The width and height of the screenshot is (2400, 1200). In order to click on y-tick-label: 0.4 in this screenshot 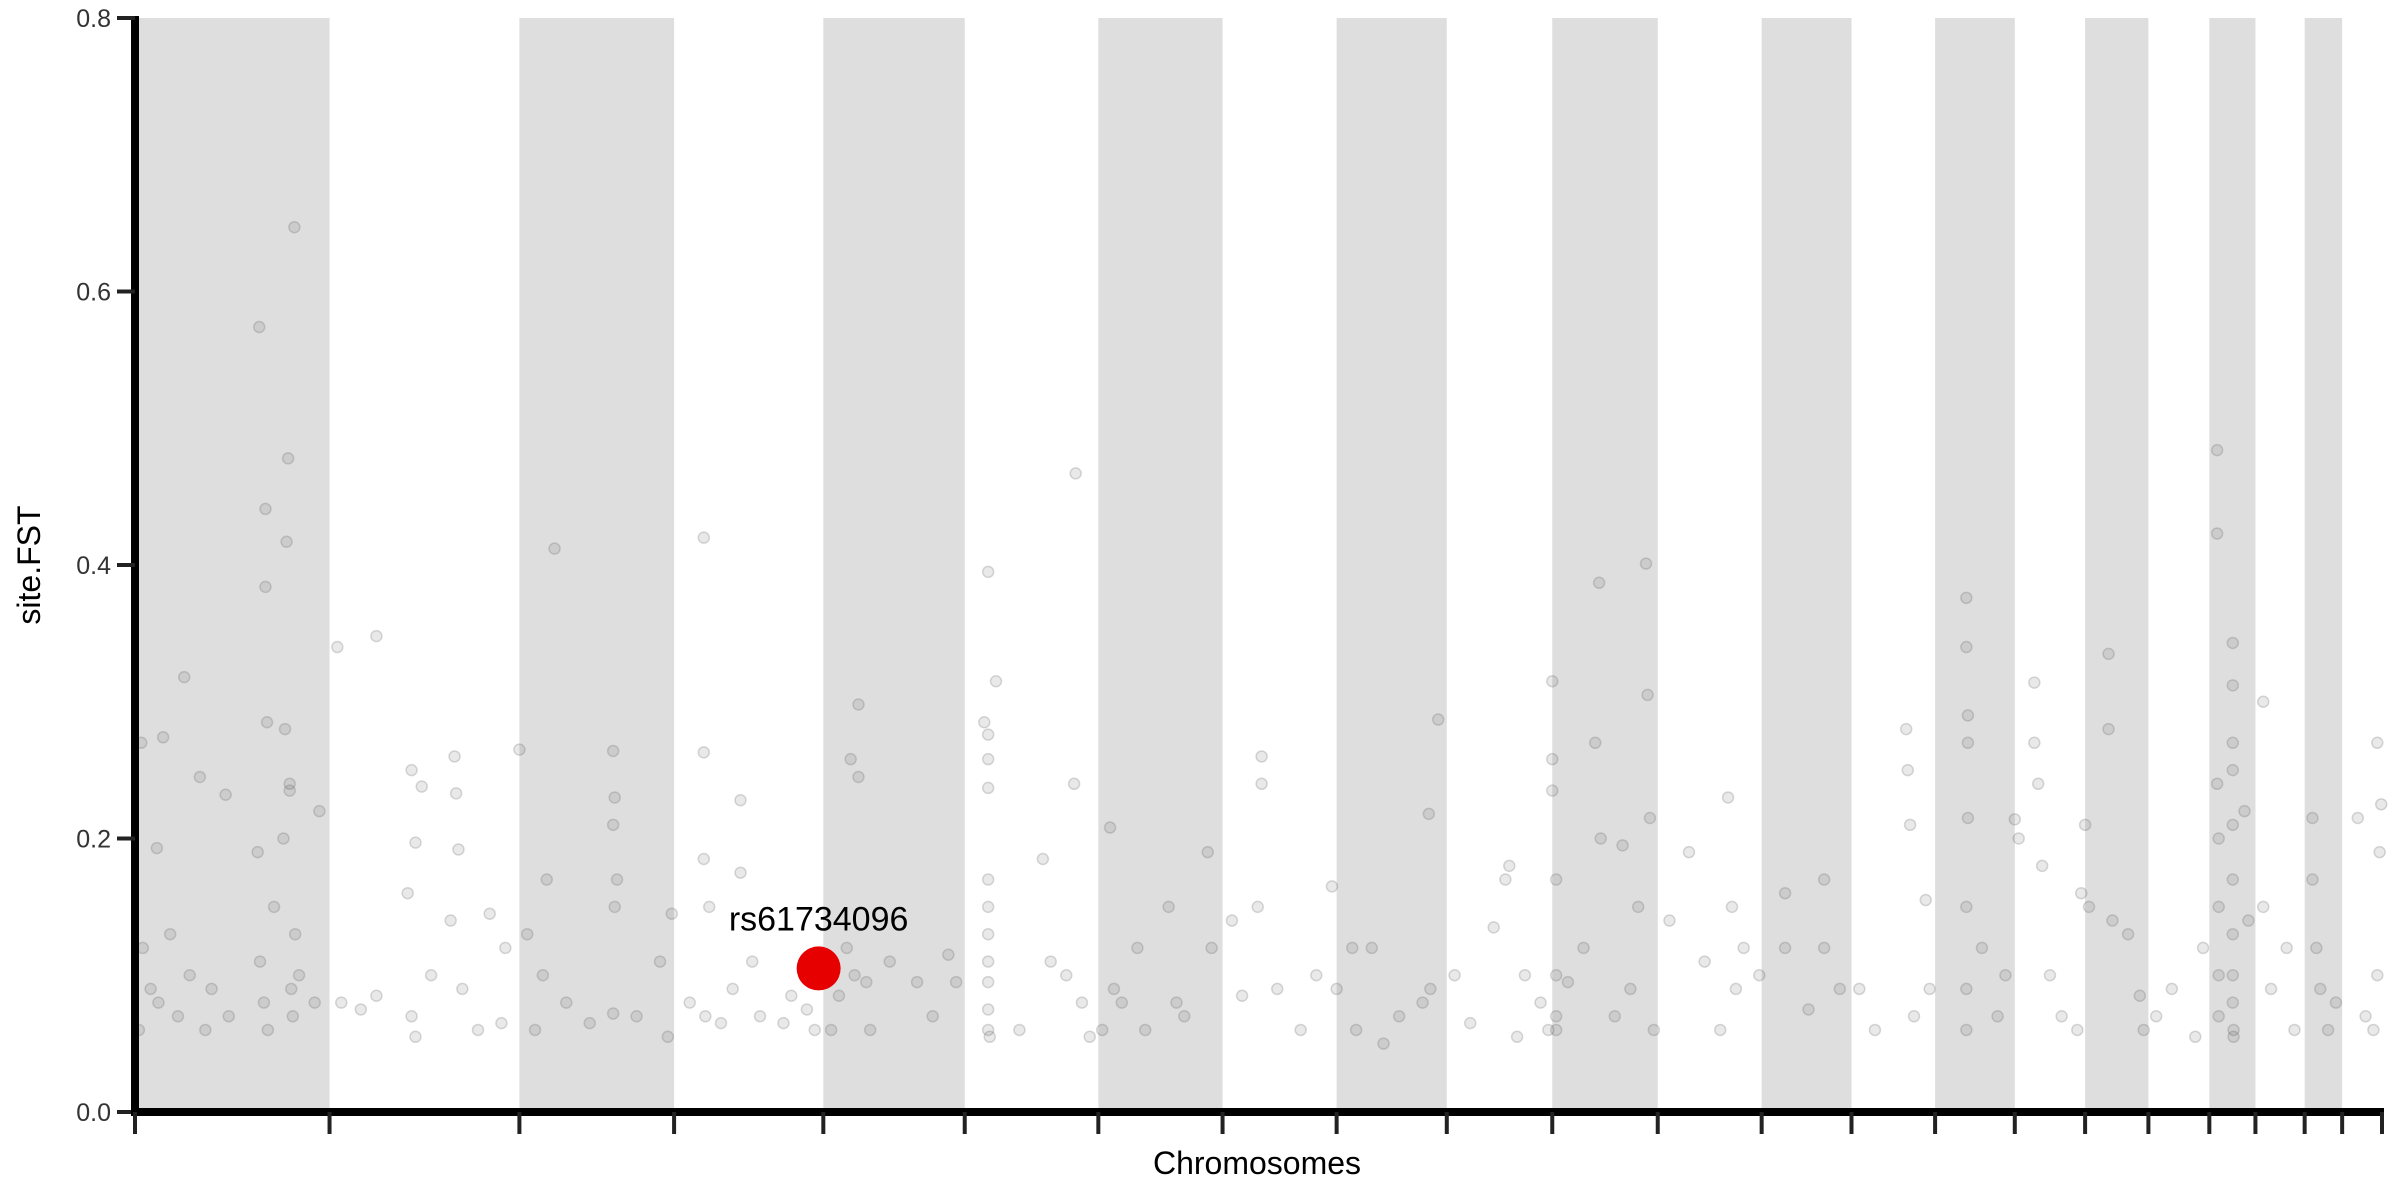, I will do `click(93, 566)`.